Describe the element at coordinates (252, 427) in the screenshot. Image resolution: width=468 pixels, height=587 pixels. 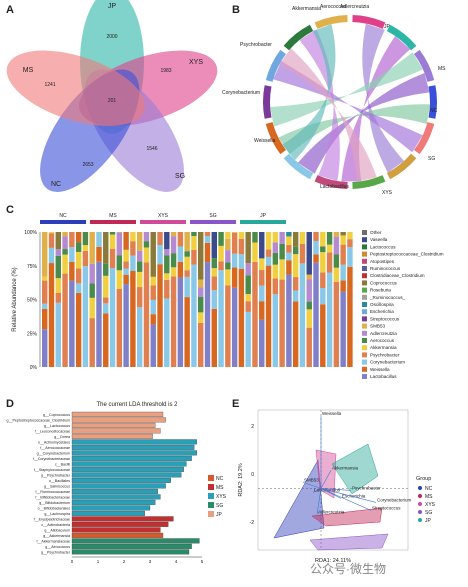
I see `y-tick-label: 2` at that location.